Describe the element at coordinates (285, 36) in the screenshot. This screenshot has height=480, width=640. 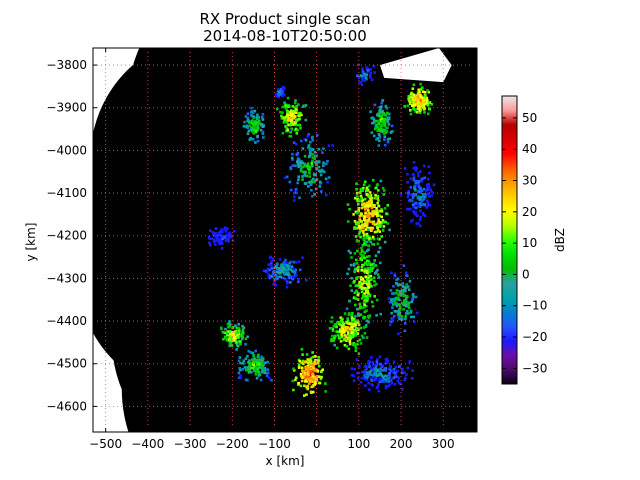
I see `chart-subtitle: 2014-08-10T20:50:00` at that location.